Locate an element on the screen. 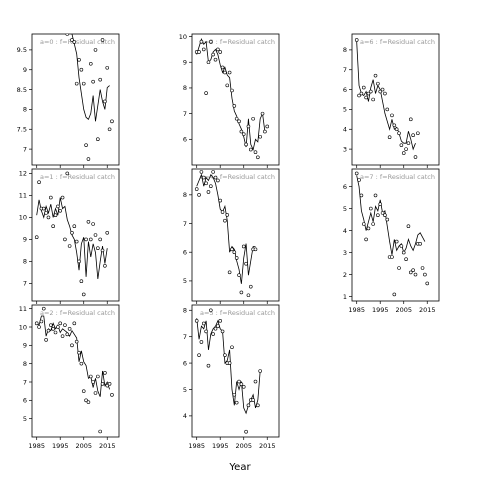 This screenshot has height=480, width=480. y-tick-label: 9.5 is located at coordinates (22, 50).